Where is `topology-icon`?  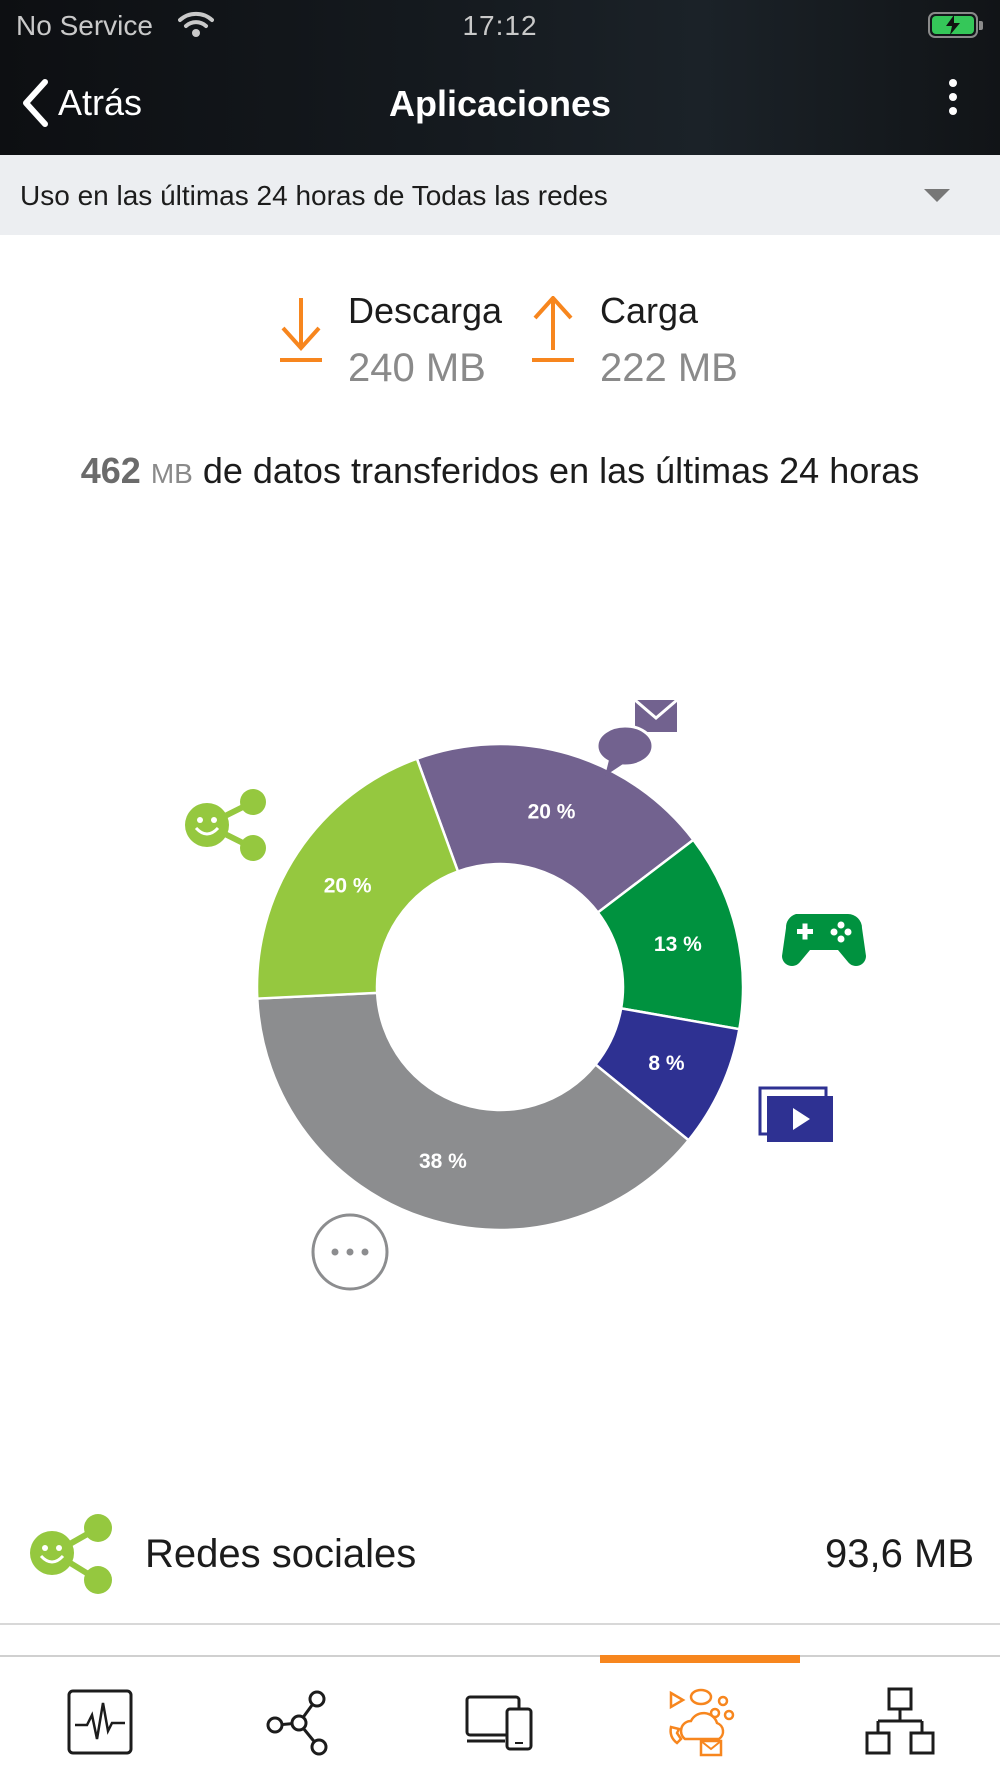 topology-icon is located at coordinates (900, 1721).